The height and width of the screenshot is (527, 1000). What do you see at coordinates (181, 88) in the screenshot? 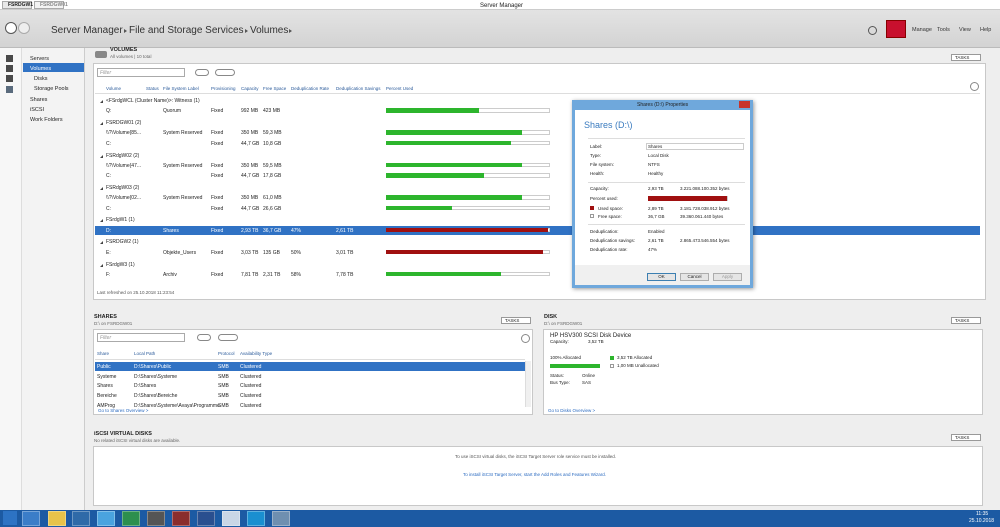
I see `column-header: File System Label` at bounding box center [181, 88].